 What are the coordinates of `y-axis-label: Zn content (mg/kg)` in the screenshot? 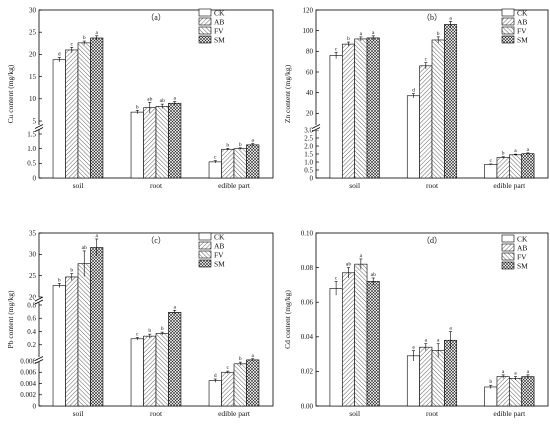 It's located at (287, 93).